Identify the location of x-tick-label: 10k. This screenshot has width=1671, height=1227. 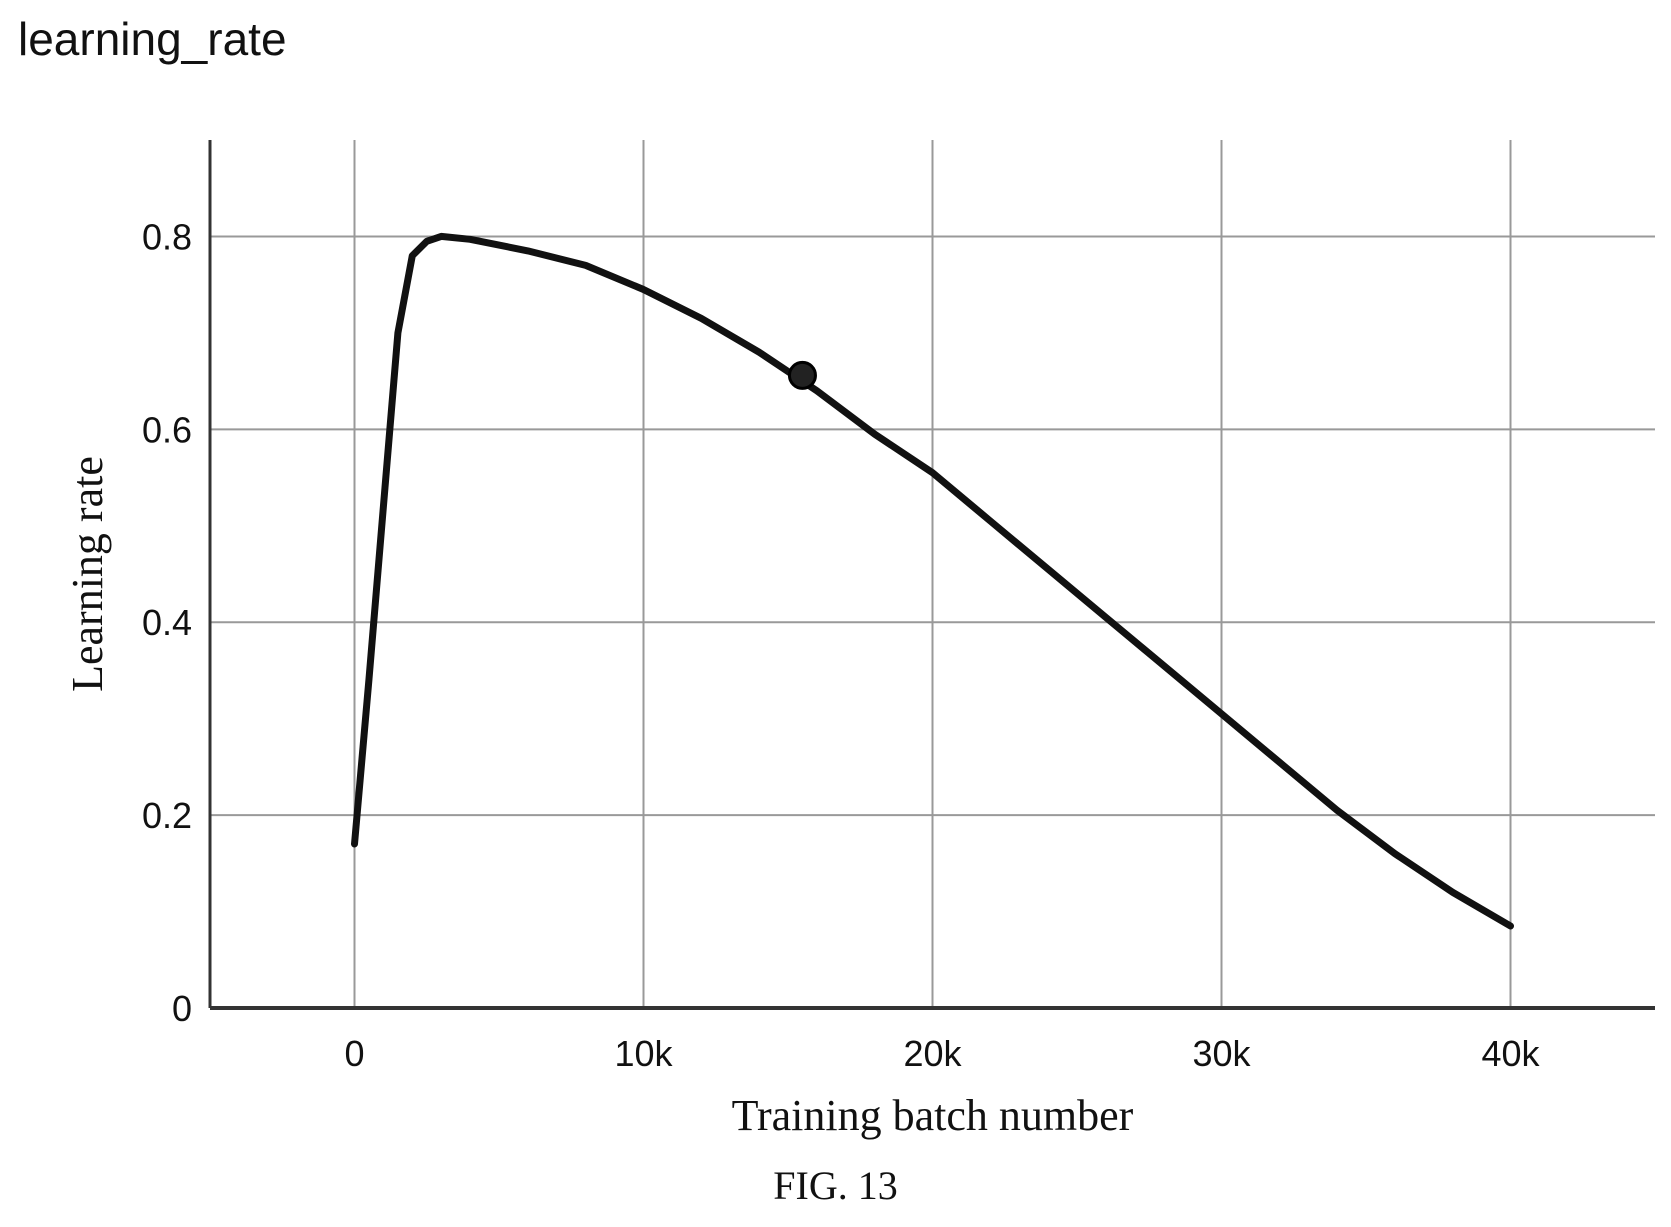
(643, 1053).